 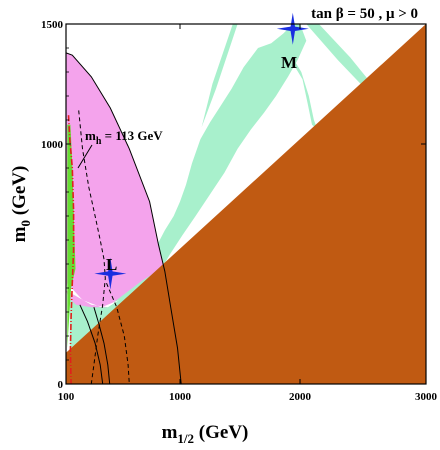 What do you see at coordinates (19, 193) in the screenshot?
I see `y-axis-unit: (GeV)` at bounding box center [19, 193].